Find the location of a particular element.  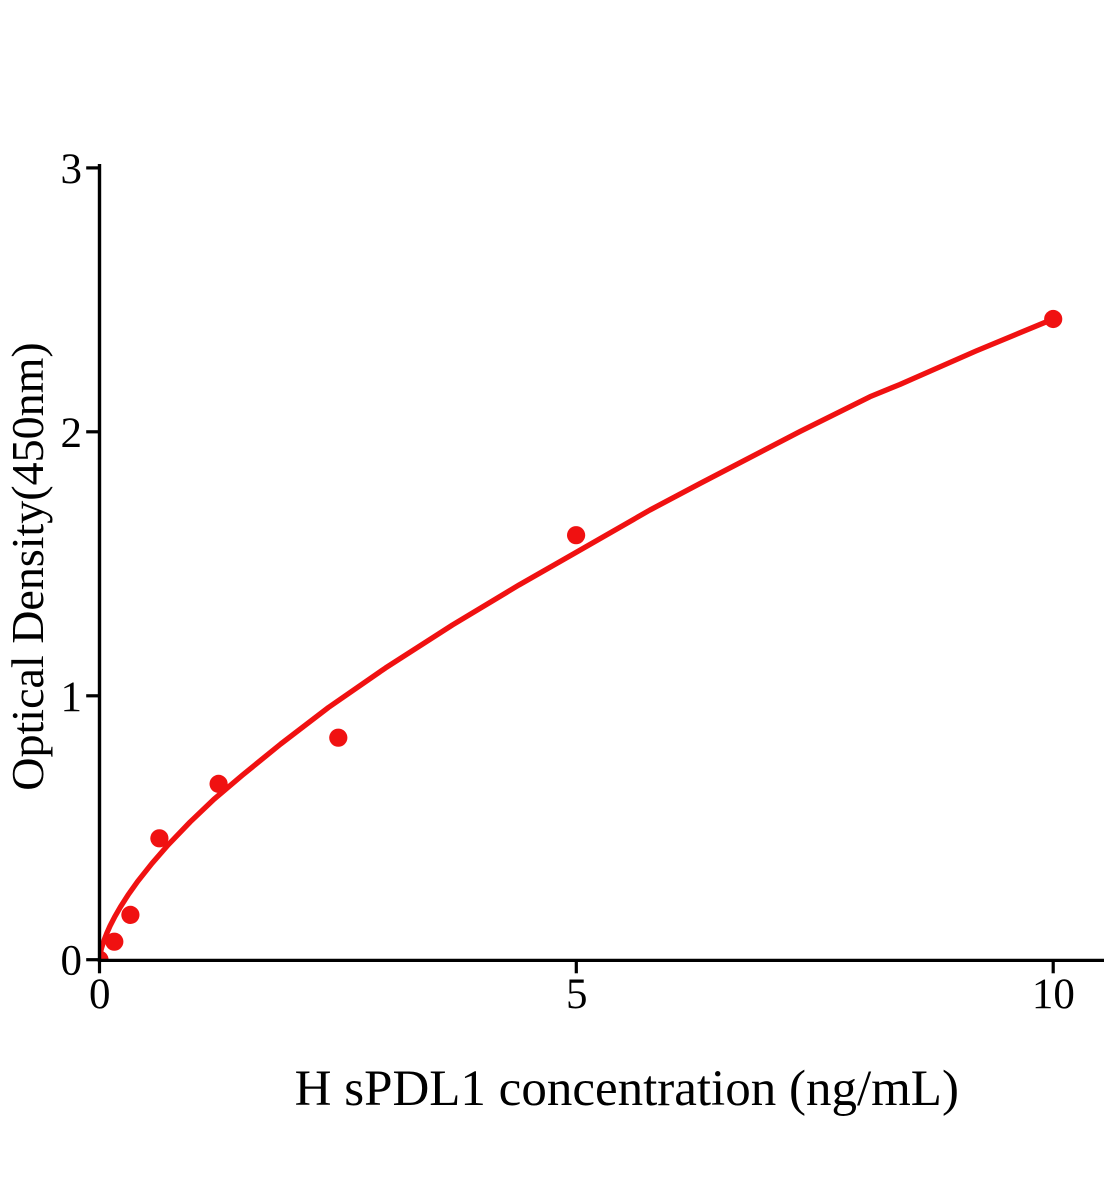

svg-text: Optical Density(450nm) is located at coordinates (27, 566).